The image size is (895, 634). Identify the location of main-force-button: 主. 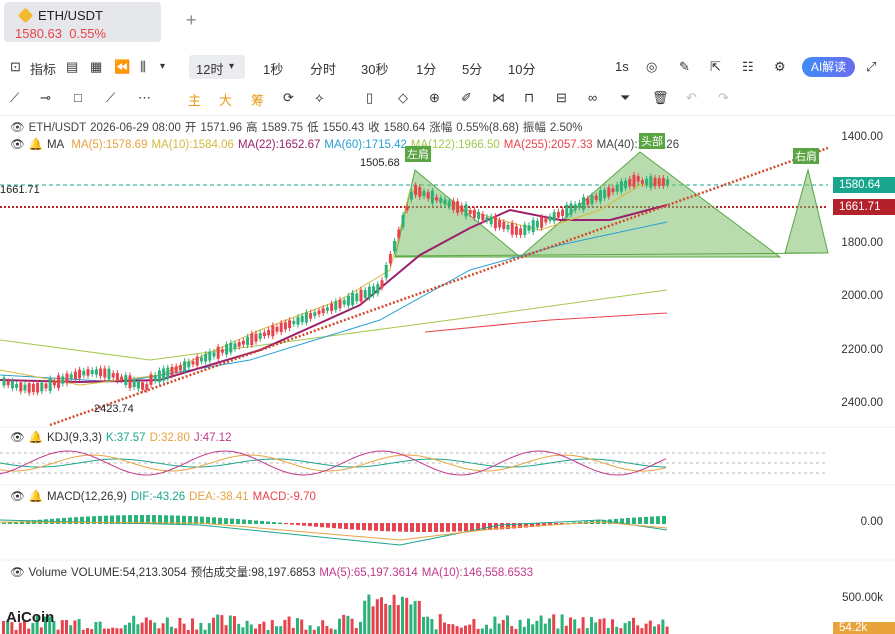
(195, 100).